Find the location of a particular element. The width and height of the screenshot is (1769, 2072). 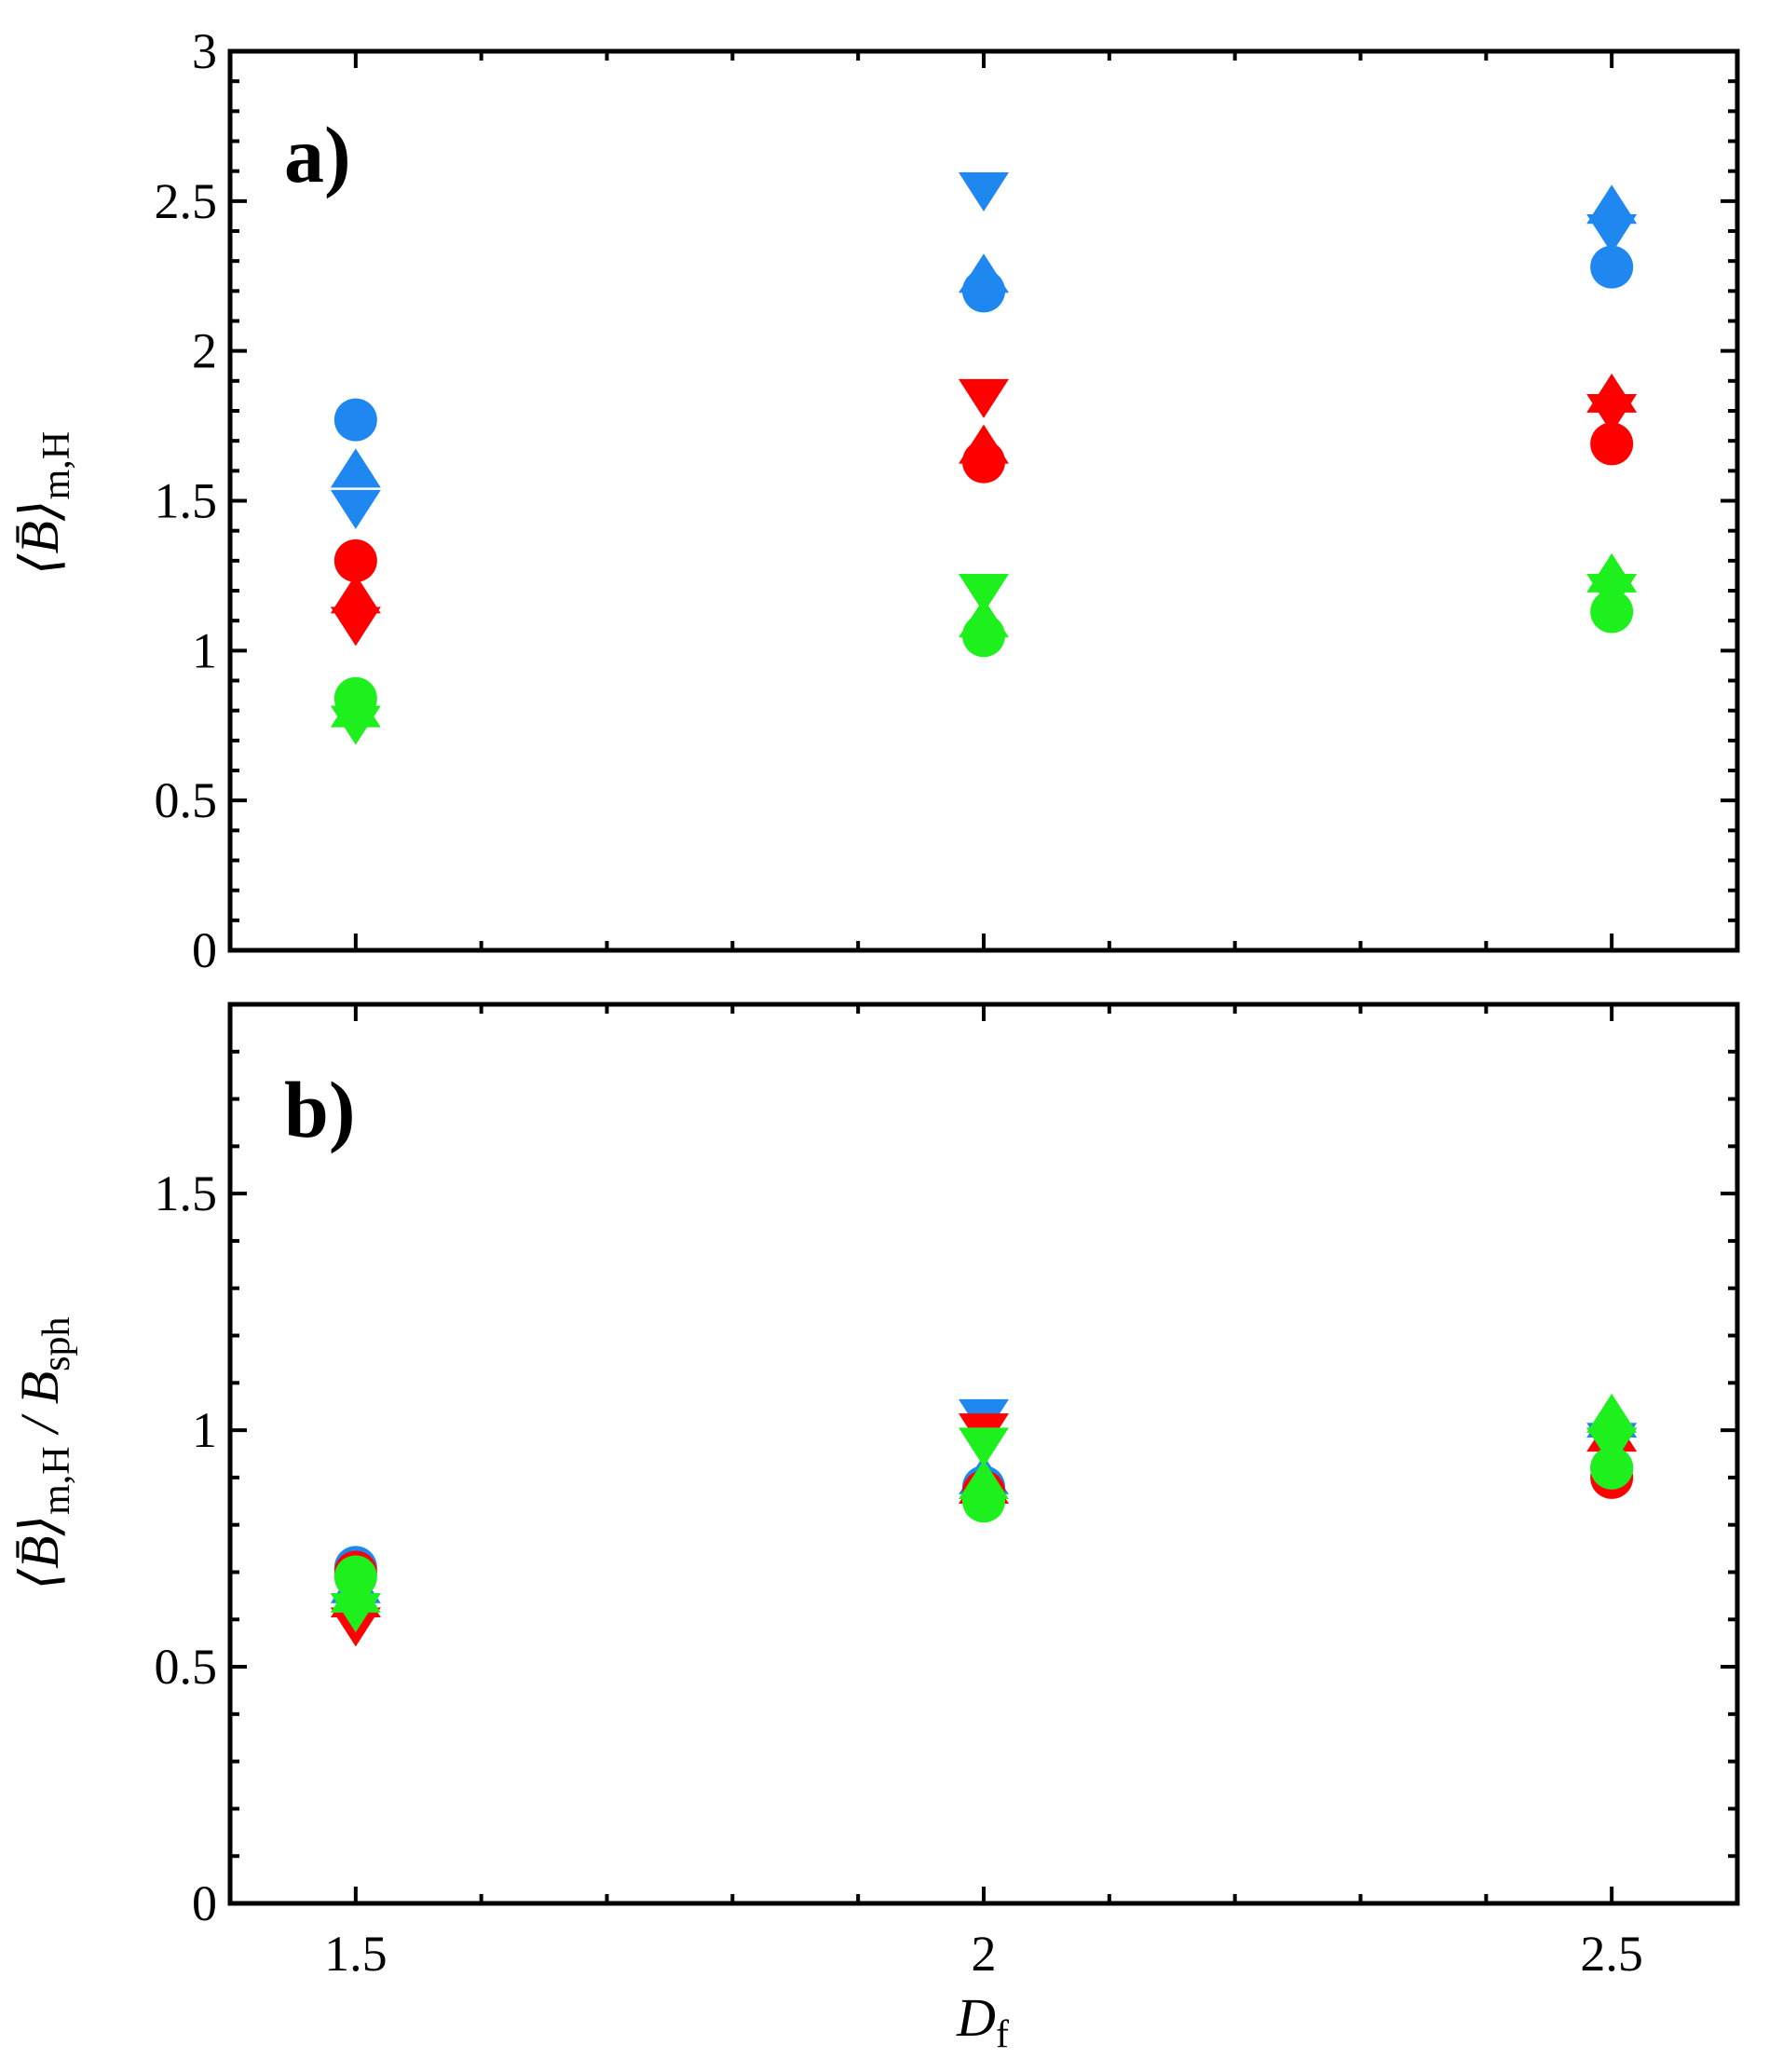

x-axis-label: Df is located at coordinates (982, 2022).